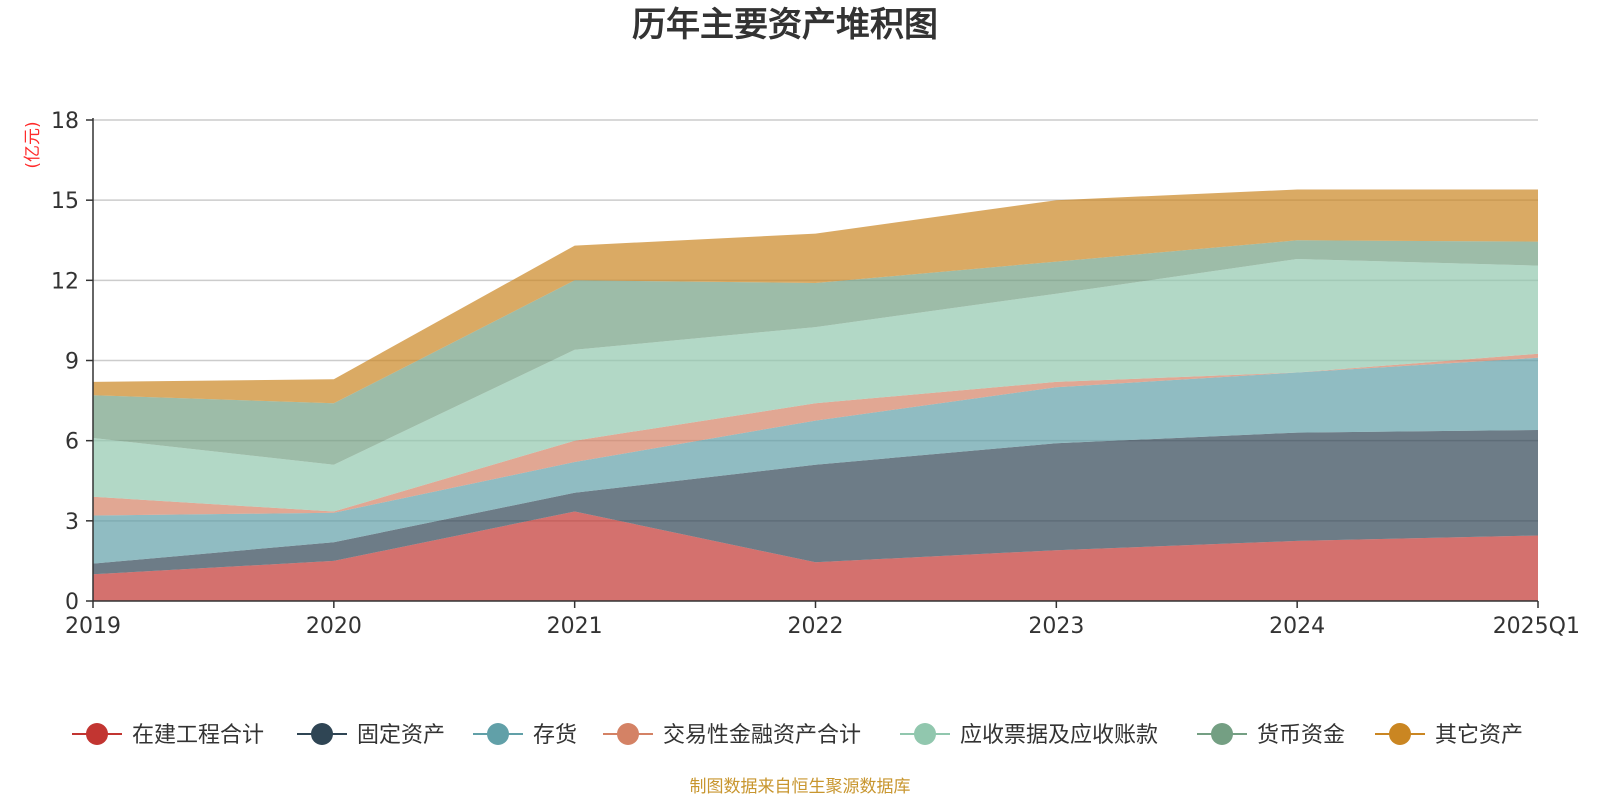  What do you see at coordinates (1536, 626) in the screenshot?
I see `x-tick-label-6: 2025Q1` at bounding box center [1536, 626].